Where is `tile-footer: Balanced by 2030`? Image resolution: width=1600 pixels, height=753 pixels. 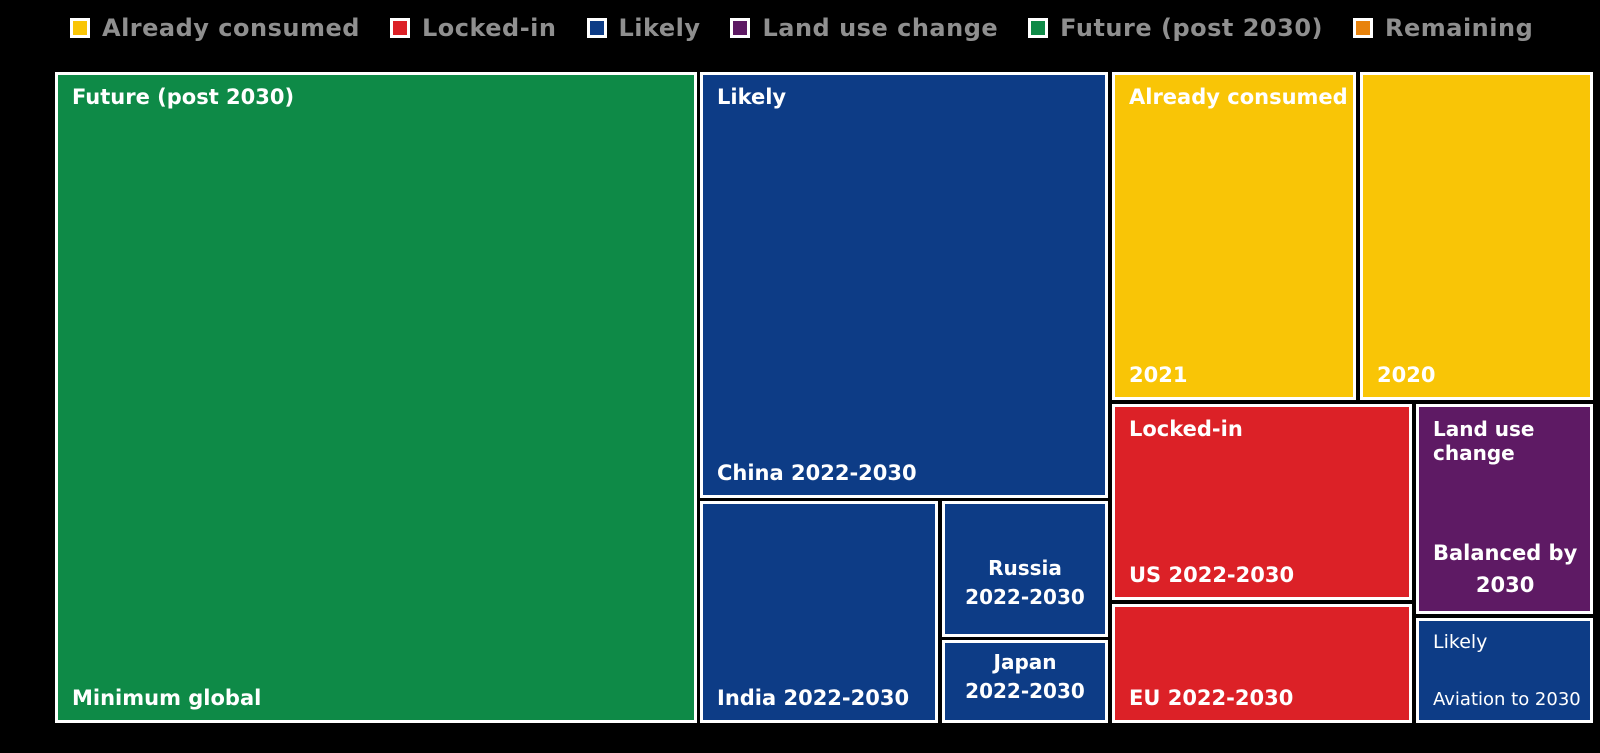
tile-footer: Balanced by 2030 is located at coordinates (1505, 569).